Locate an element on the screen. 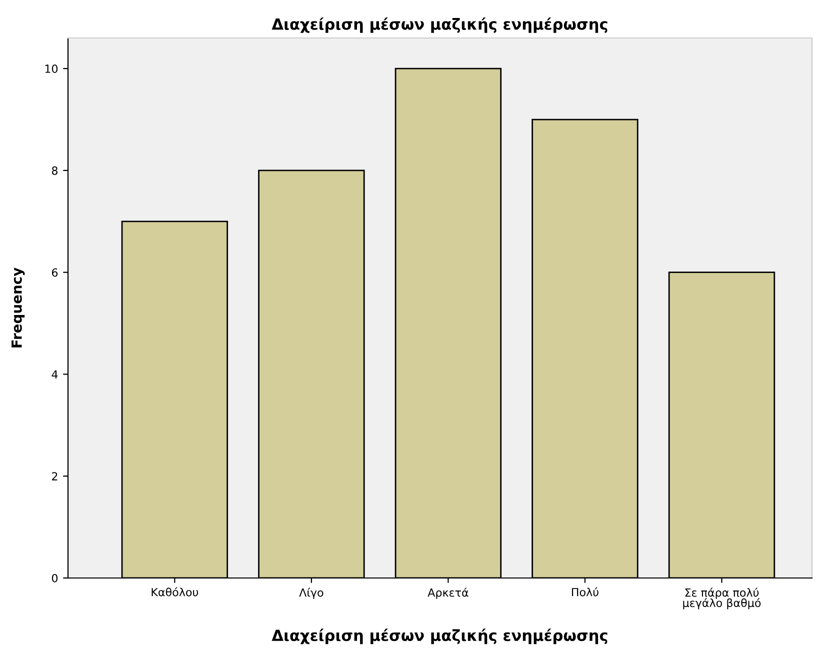  x-tick-label: Καθόλου is located at coordinates (175, 591).